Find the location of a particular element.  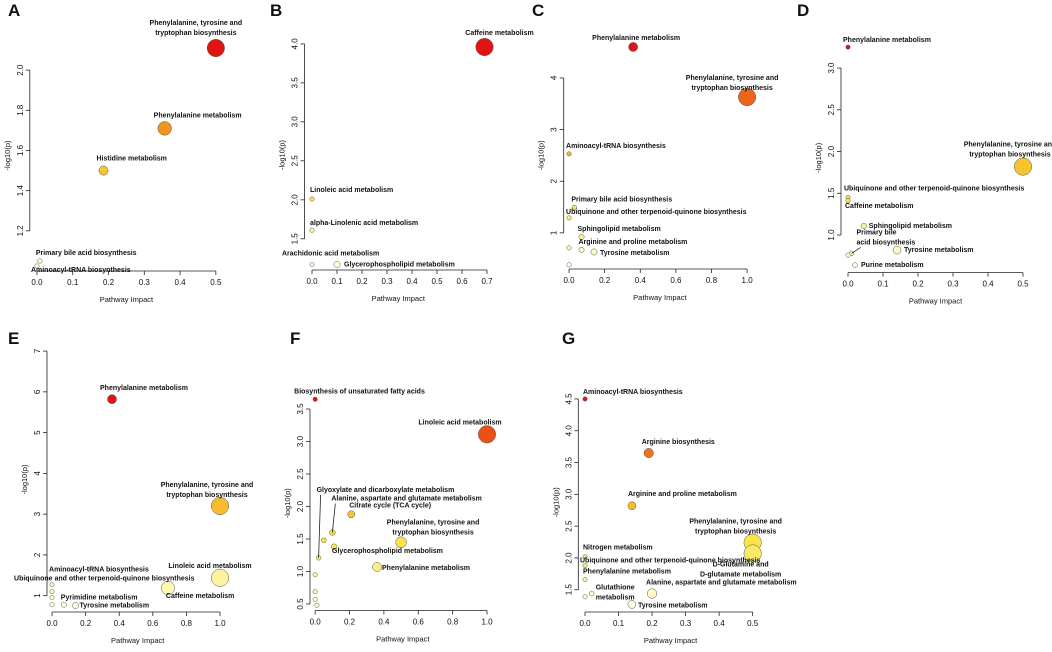

panel-label: E is located at coordinates (13, 338).